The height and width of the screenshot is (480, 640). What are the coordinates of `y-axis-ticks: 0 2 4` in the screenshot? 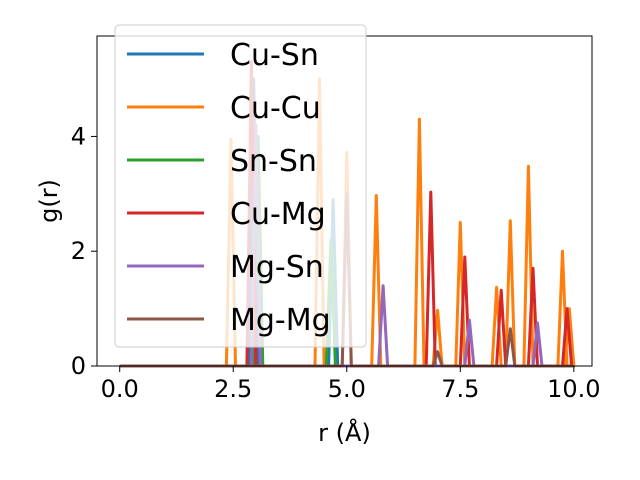 It's located at (84, 251).